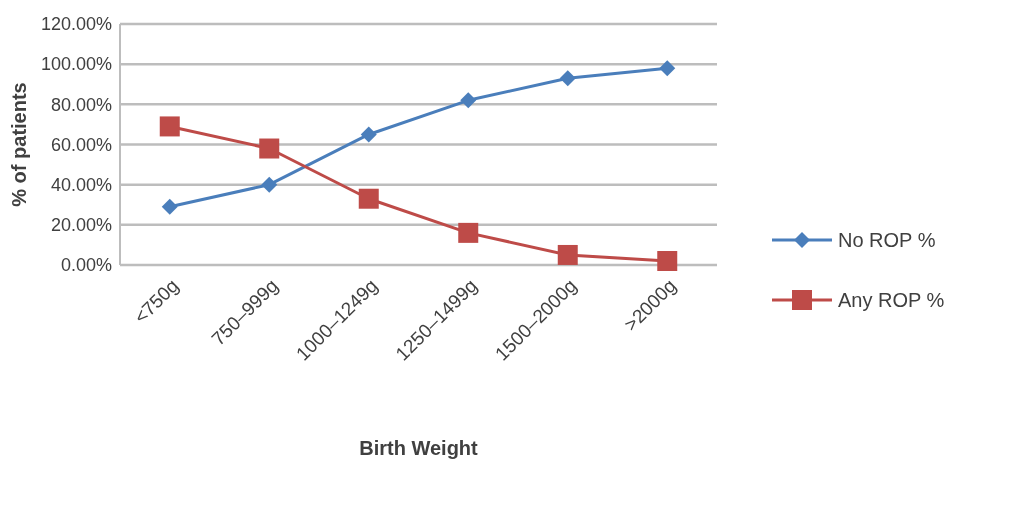 This screenshot has width=1017, height=507. What do you see at coordinates (86, 265) in the screenshot?
I see `y-tick-label: 0.00%` at bounding box center [86, 265].